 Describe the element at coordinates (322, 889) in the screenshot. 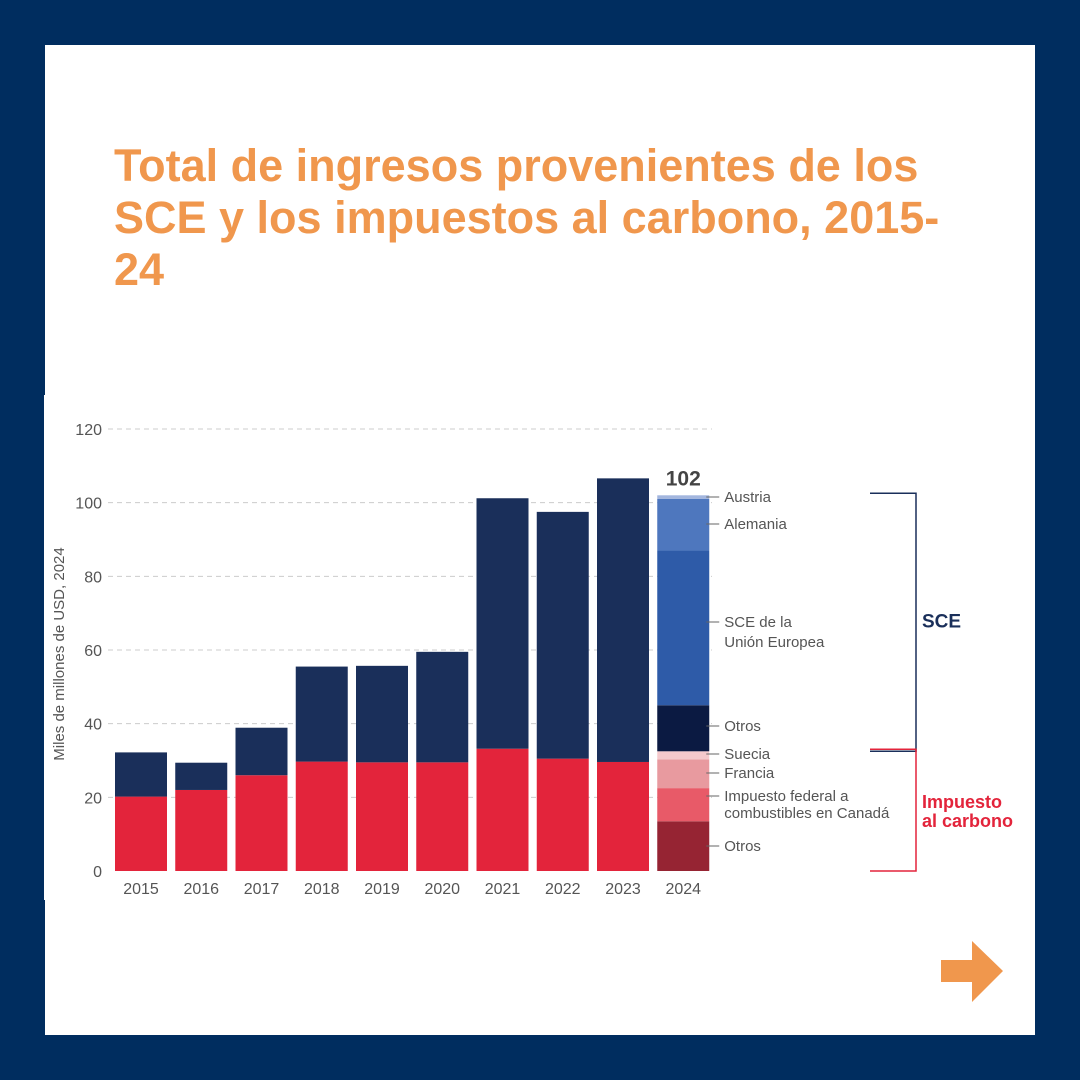

I see `x-tick-label: 2018` at that location.